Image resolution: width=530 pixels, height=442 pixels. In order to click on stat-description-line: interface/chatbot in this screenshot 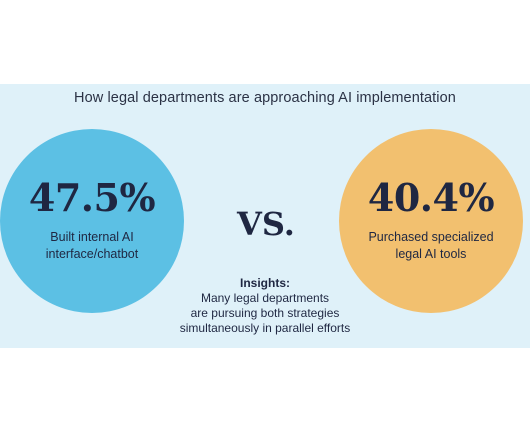, I will do `click(92, 254)`.